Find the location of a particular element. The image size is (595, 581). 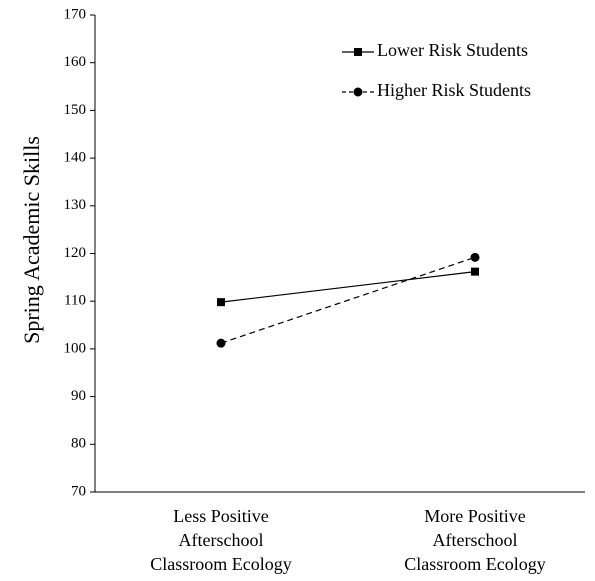

y-tick-label: 90 is located at coordinates (78, 396).